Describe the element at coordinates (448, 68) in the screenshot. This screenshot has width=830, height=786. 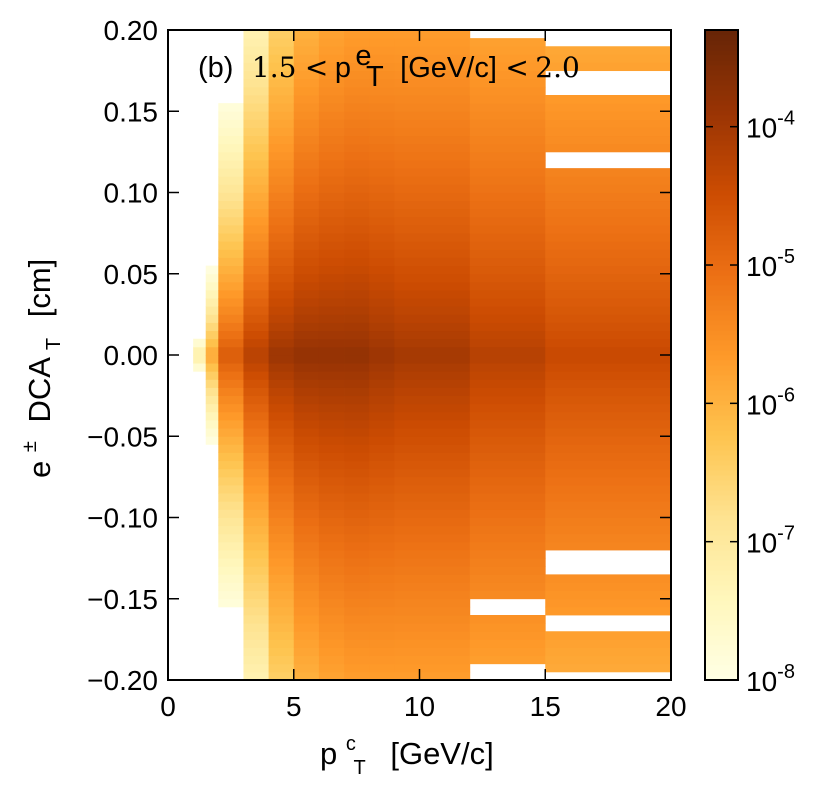
I see `annotation-unit: [GeV/c]` at that location.